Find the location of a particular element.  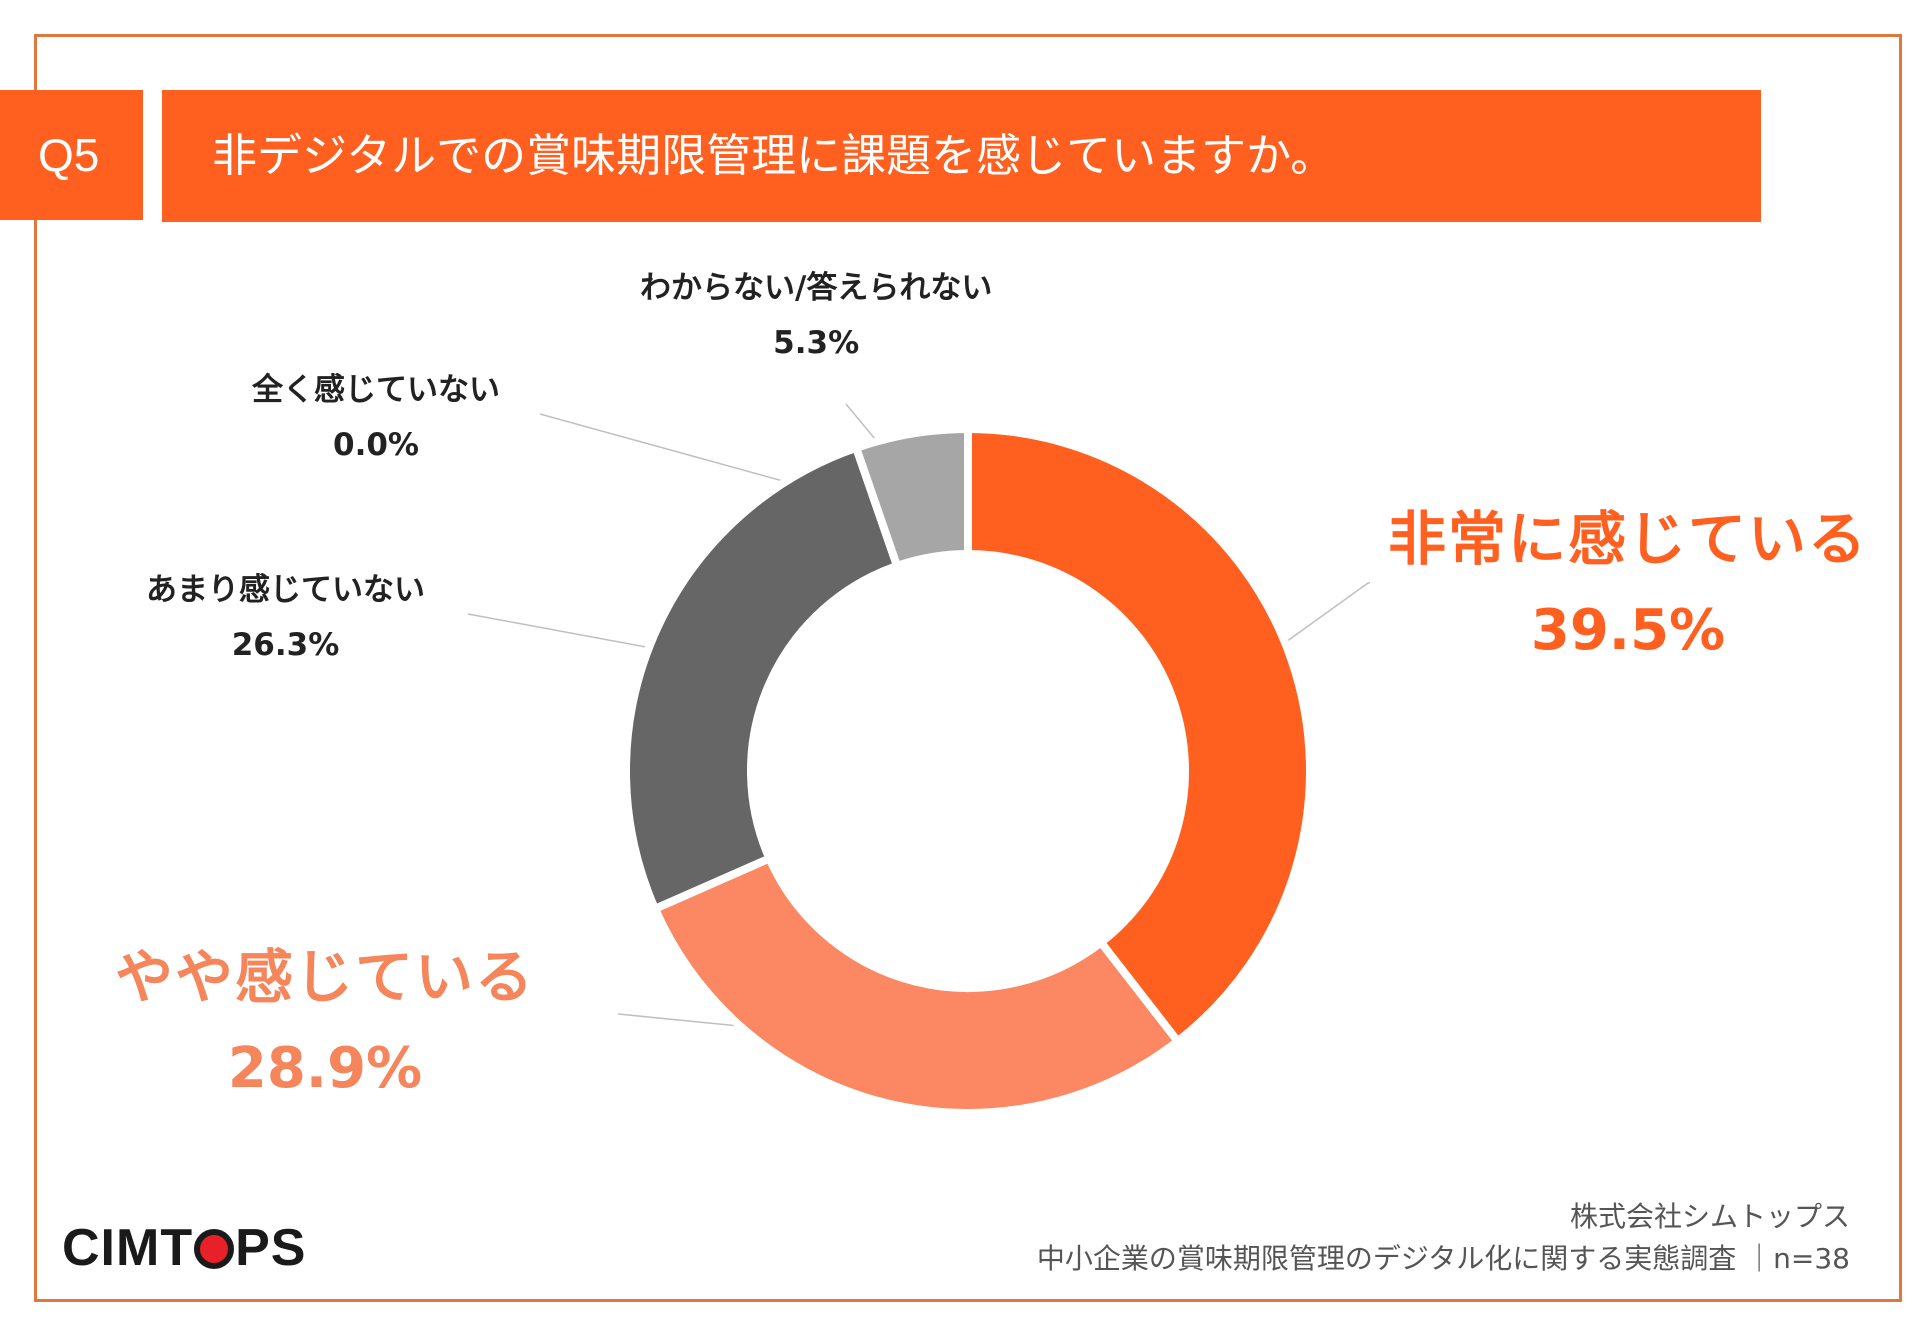

slice-value-not-at-all: 0.0% is located at coordinates (376, 445).